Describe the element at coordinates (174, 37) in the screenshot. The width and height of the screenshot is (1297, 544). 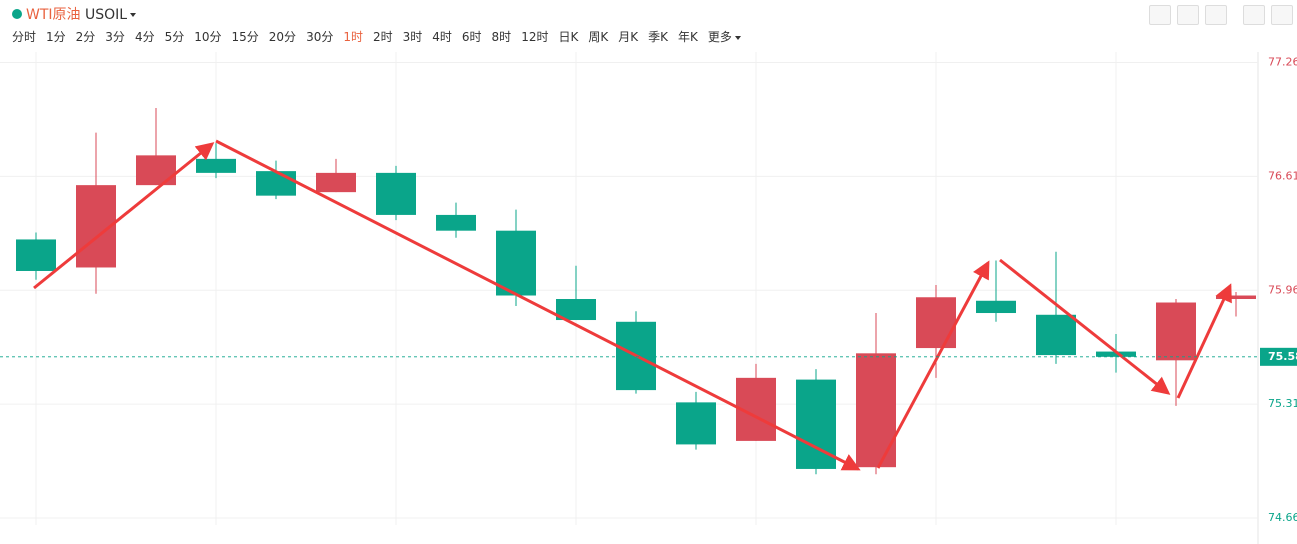
I see `period: 5分` at that location.